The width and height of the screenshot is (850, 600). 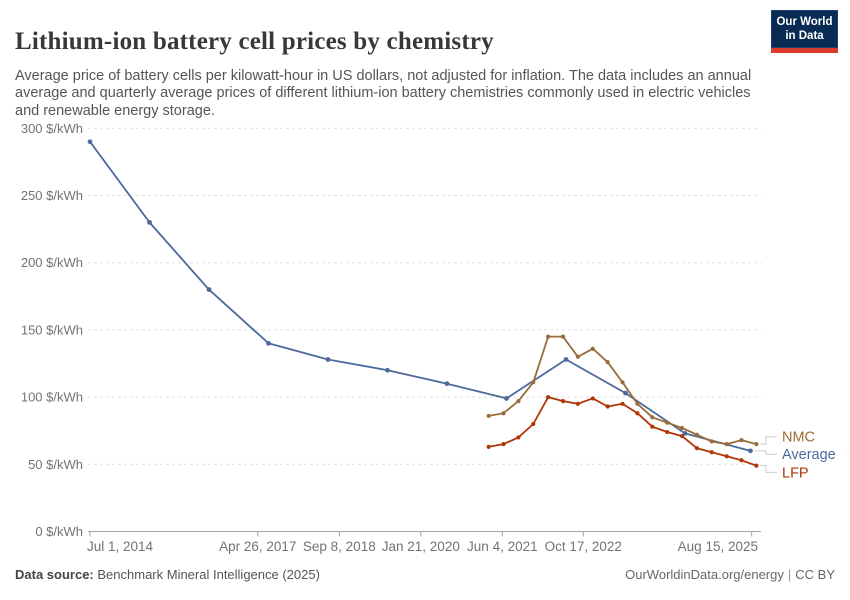 I want to click on y-axis-label: 50 $/kWh, so click(x=55, y=464).